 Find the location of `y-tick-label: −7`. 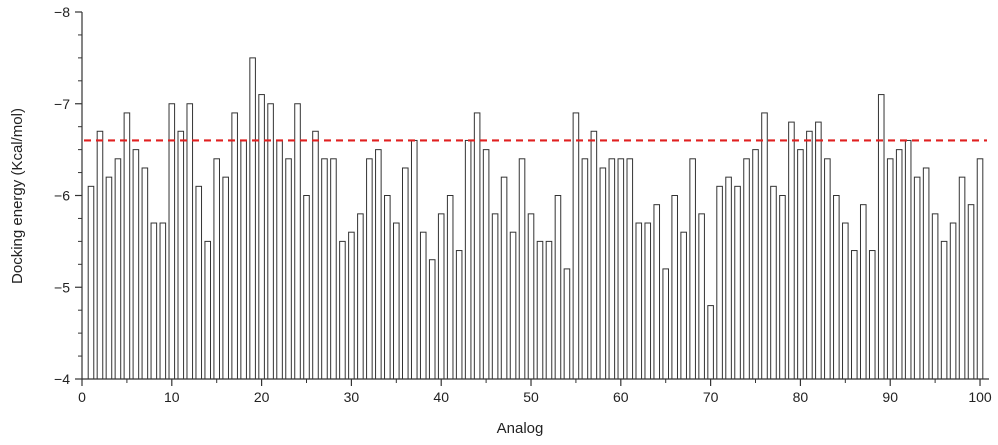

y-tick-label: −7 is located at coordinates (62, 104).